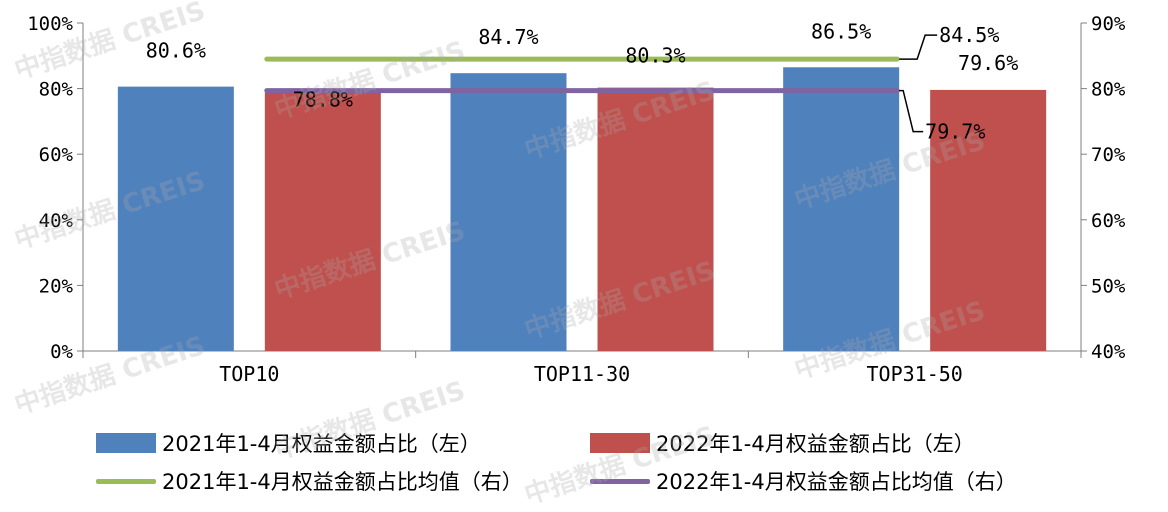 The image size is (1168, 512). I want to click on y-right-tick-label: 70%, so click(1108, 155).